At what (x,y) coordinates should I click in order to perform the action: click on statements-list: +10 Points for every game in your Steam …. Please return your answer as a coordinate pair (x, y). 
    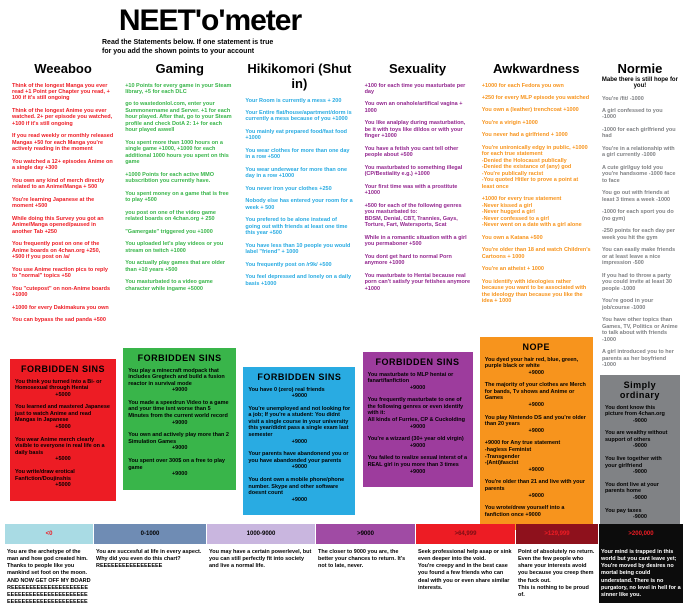
    Looking at the image, I should click on (179, 215).